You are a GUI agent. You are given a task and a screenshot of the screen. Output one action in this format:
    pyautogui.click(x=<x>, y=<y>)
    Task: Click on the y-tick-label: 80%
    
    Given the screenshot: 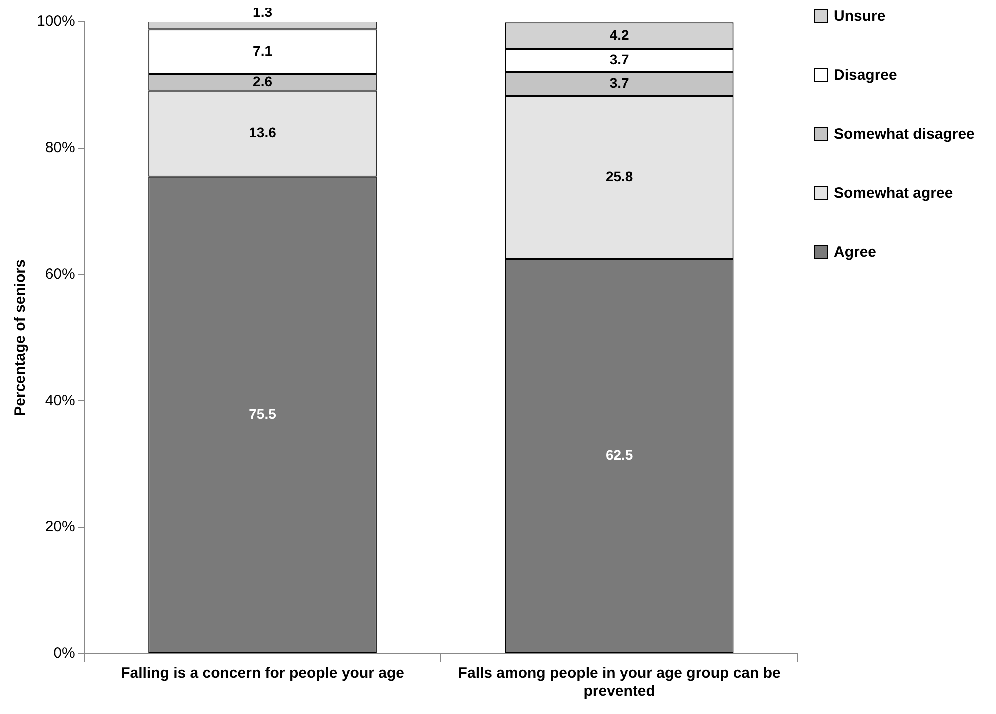 What is the action you would take?
    pyautogui.click(x=60, y=148)
    